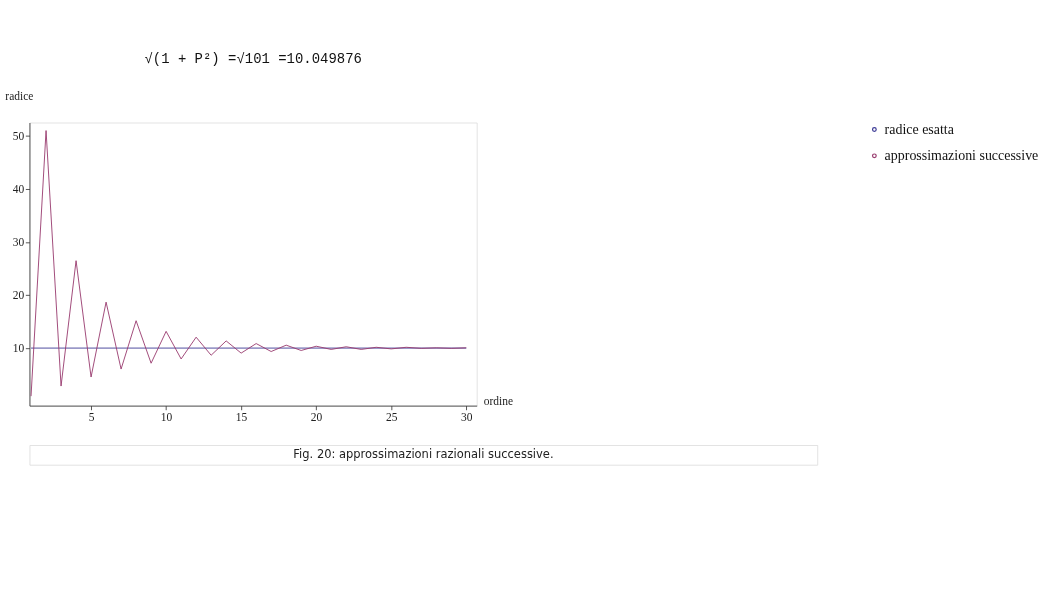 This screenshot has height=597, width=1043. What do you see at coordinates (18, 188) in the screenshot?
I see `y-tick-label: 40` at bounding box center [18, 188].